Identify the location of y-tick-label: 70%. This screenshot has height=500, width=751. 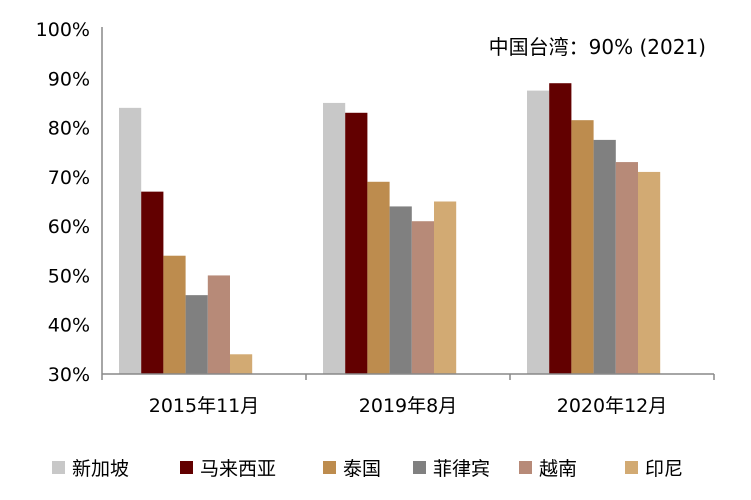
(69, 178).